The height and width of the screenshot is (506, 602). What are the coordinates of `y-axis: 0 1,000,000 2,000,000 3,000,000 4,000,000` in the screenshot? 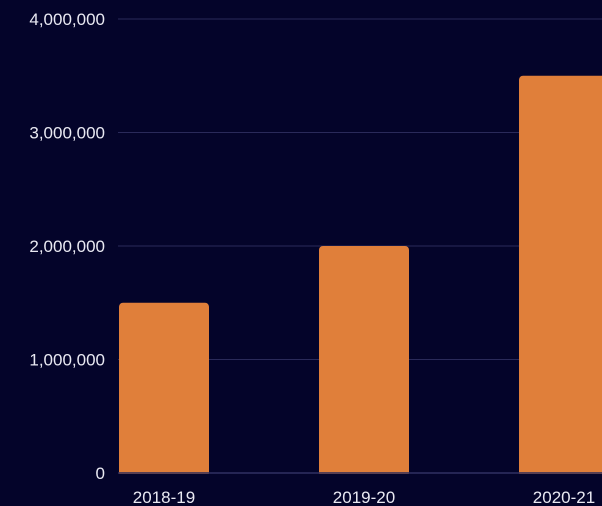 It's located at (67, 246).